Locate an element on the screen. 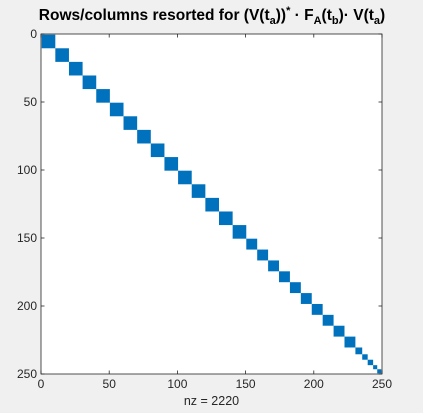  x-tick-label-50: 50 is located at coordinates (110, 384).